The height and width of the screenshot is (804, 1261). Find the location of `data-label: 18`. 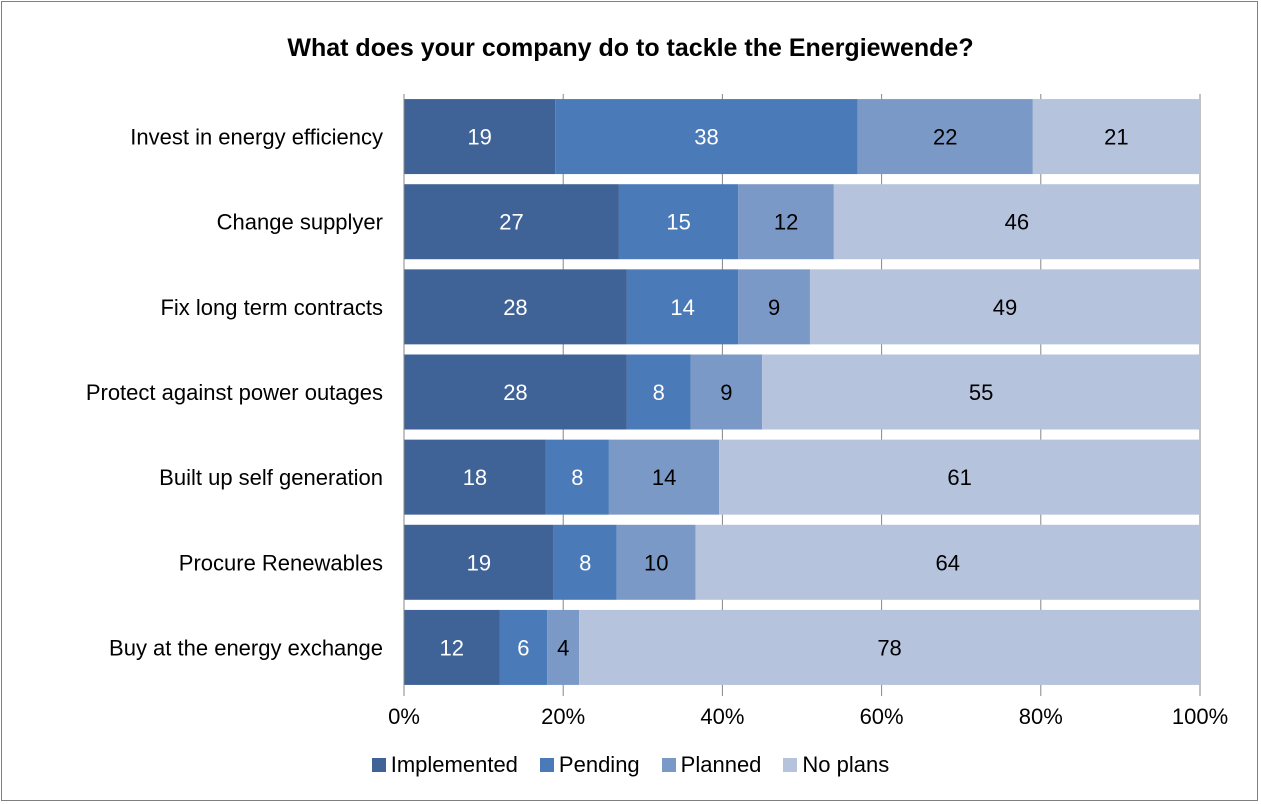

data-label: 18 is located at coordinates (475, 477).